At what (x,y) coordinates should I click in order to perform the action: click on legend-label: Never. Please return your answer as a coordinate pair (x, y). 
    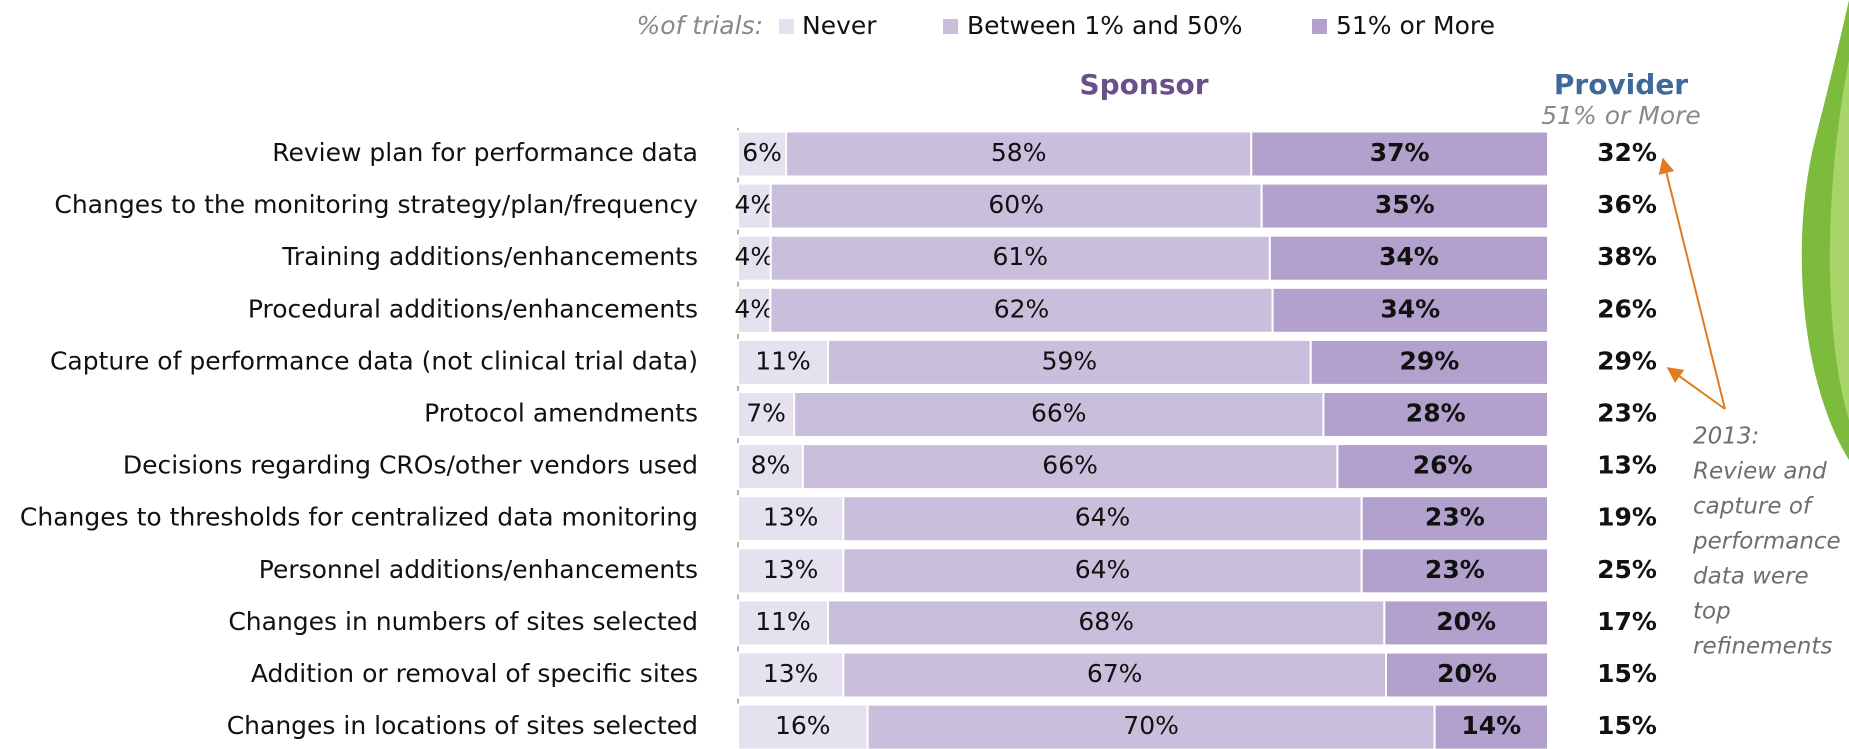
    Looking at the image, I should click on (839, 25).